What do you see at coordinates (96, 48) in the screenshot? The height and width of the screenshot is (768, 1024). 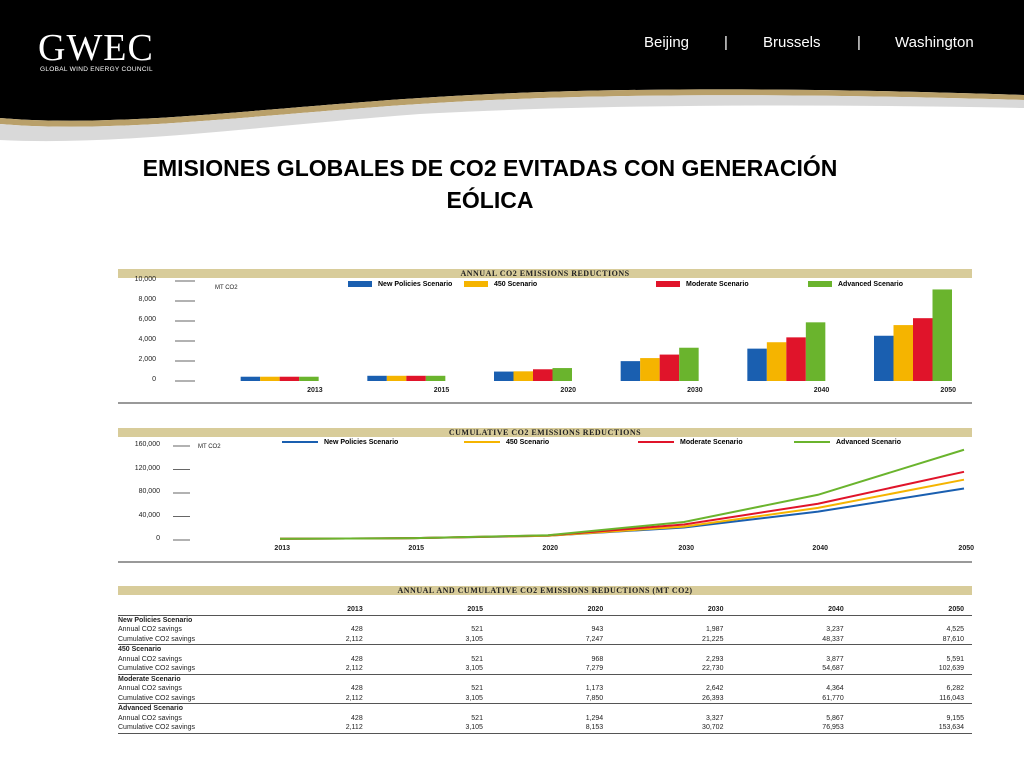 I see `gwec-logo: GWEC` at bounding box center [96, 48].